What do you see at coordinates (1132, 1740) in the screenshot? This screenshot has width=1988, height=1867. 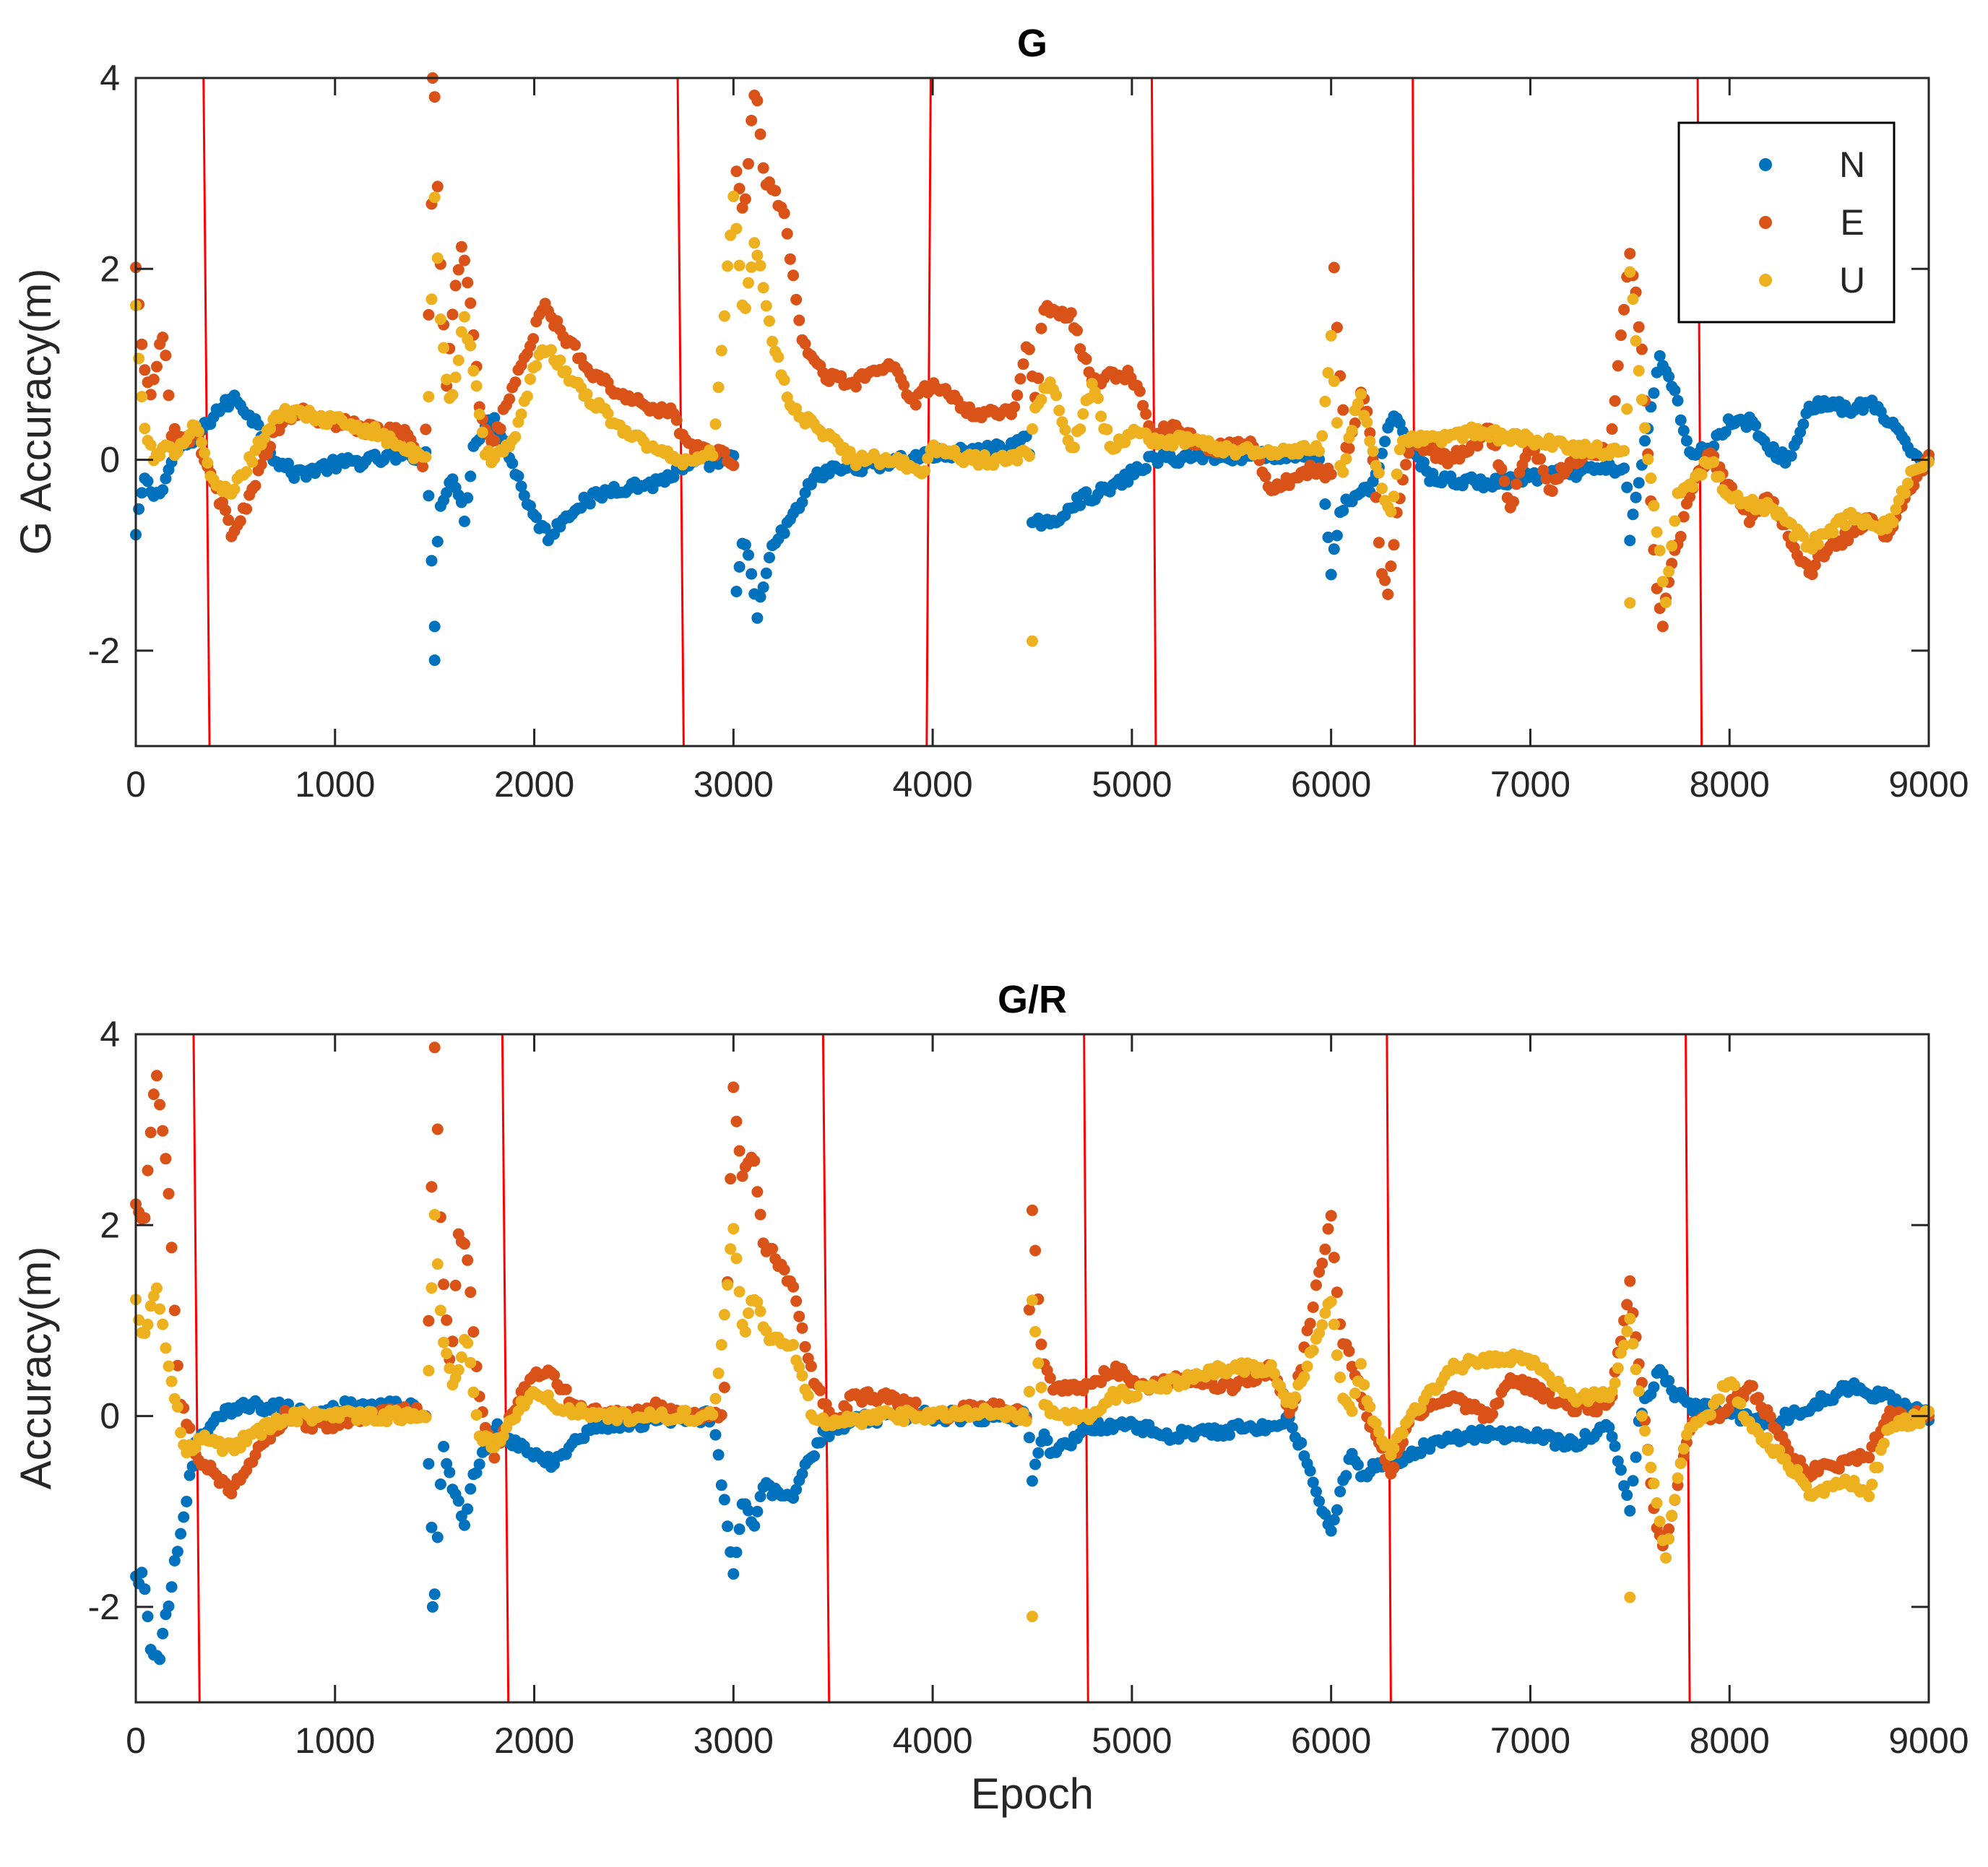 I see `x-tick-label: 5000` at bounding box center [1132, 1740].